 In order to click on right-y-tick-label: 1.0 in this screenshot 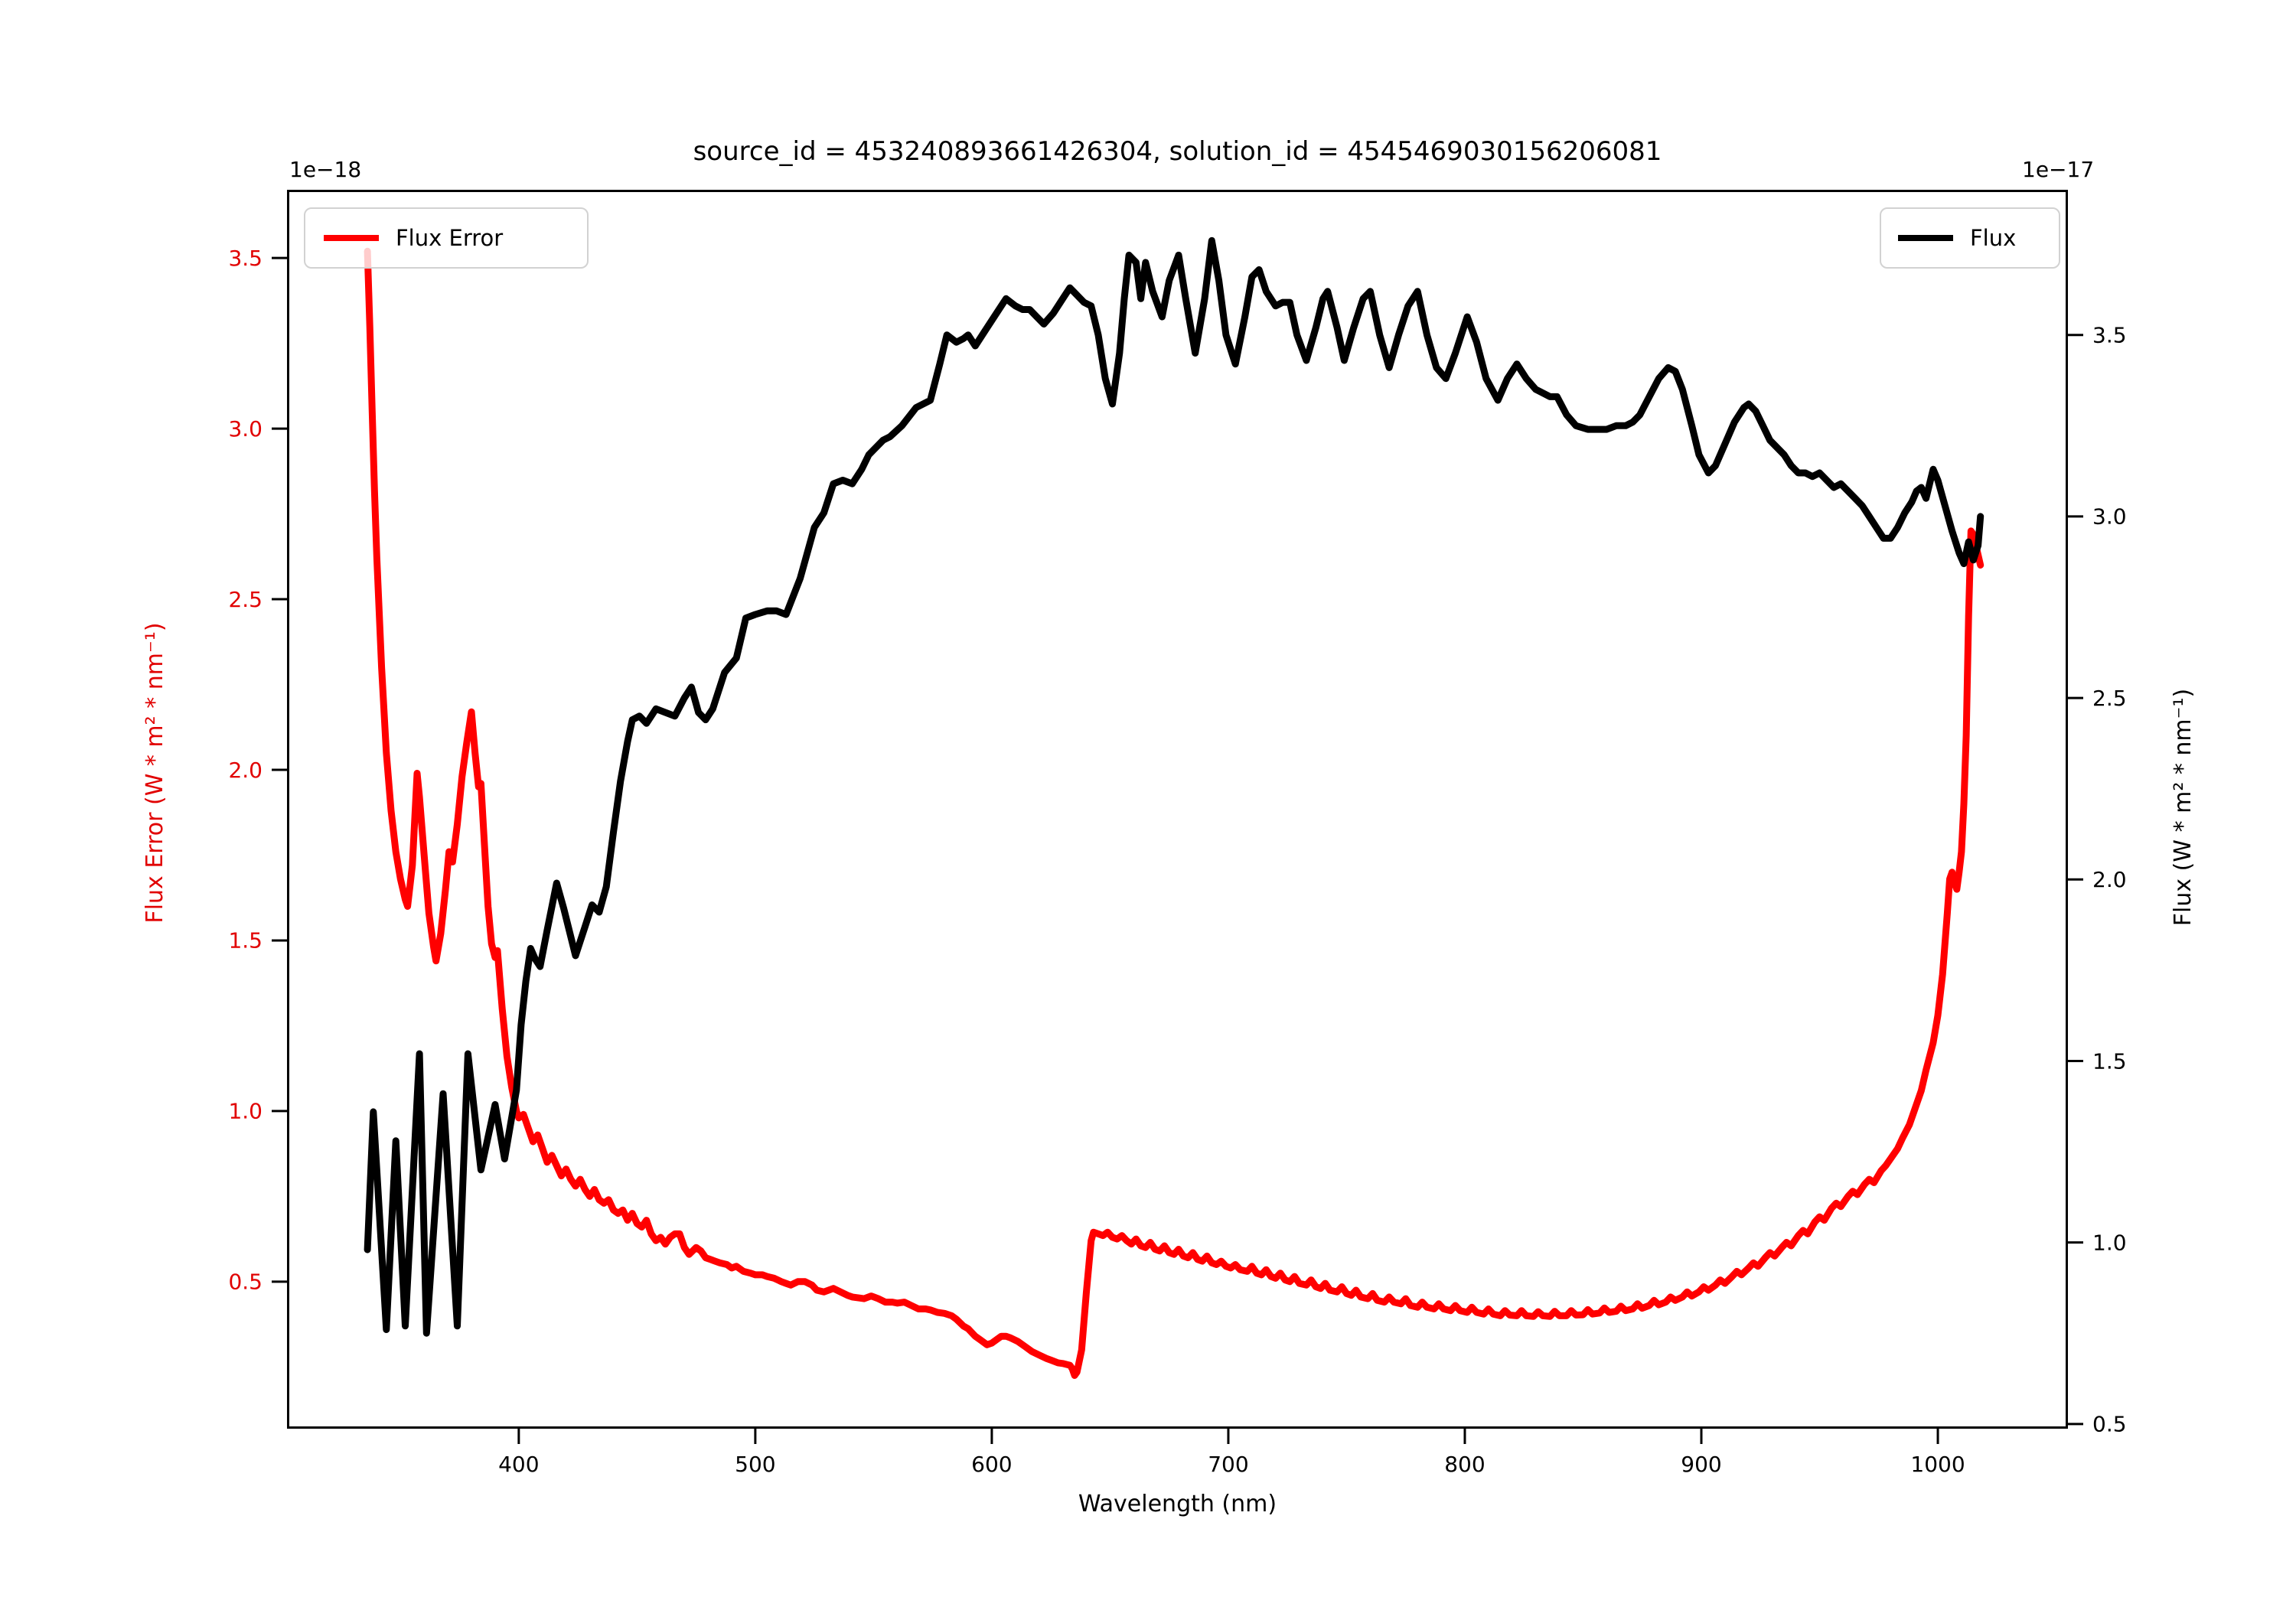, I will do `click(2109, 1242)`.